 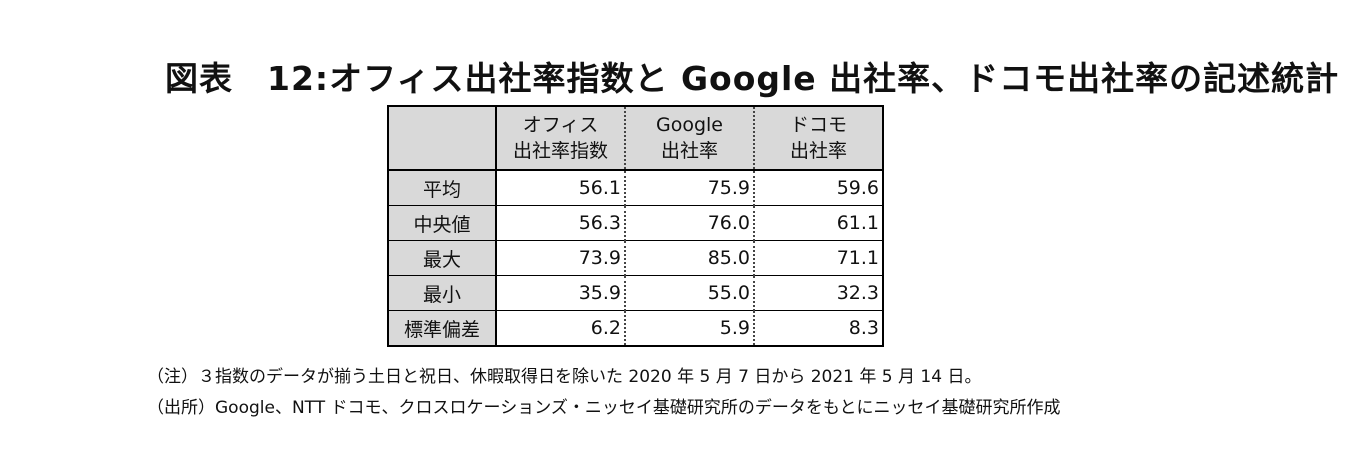 What do you see at coordinates (690, 138) in the screenshot?
I see `column-header-google: Google 出社率` at bounding box center [690, 138].